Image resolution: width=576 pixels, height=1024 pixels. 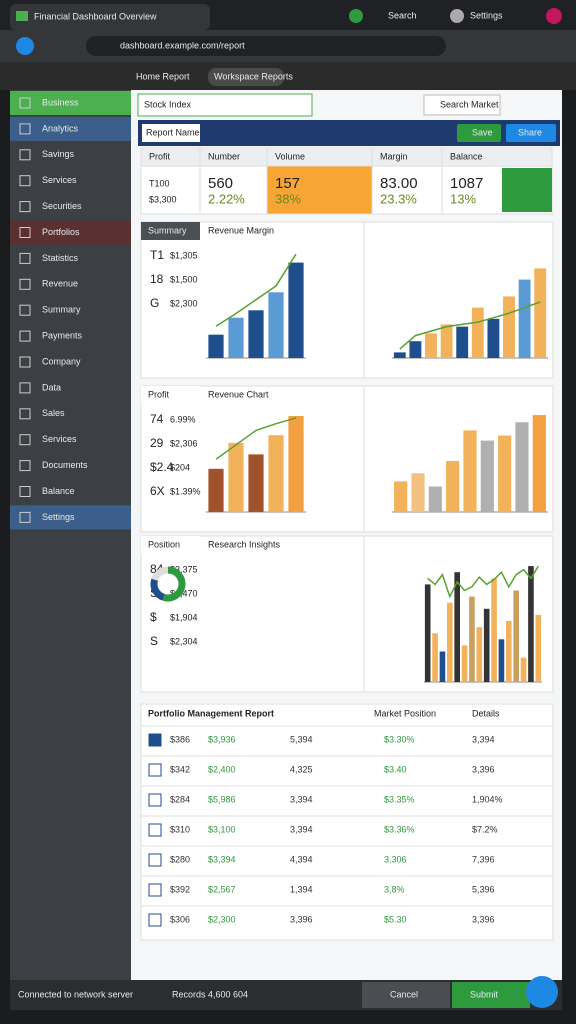 I want to click on sidebar-item: Summary, so click(x=61, y=310).